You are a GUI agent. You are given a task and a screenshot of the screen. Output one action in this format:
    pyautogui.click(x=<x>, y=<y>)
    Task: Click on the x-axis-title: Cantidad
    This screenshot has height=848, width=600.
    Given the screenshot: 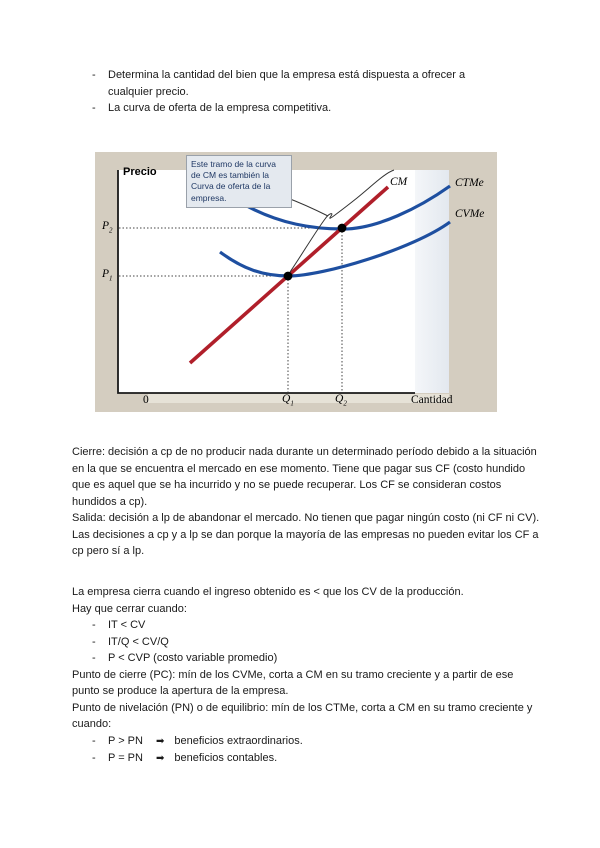 What is the action you would take?
    pyautogui.click(x=432, y=400)
    